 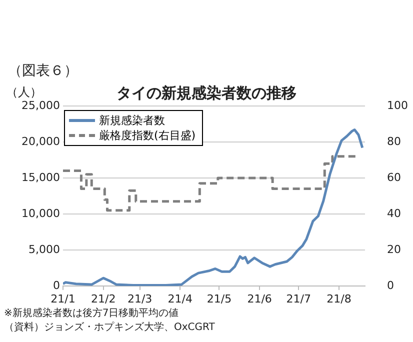 What do you see at coordinates (180, 299) in the screenshot?
I see `x-tick-label: 21/4` at bounding box center [180, 299].